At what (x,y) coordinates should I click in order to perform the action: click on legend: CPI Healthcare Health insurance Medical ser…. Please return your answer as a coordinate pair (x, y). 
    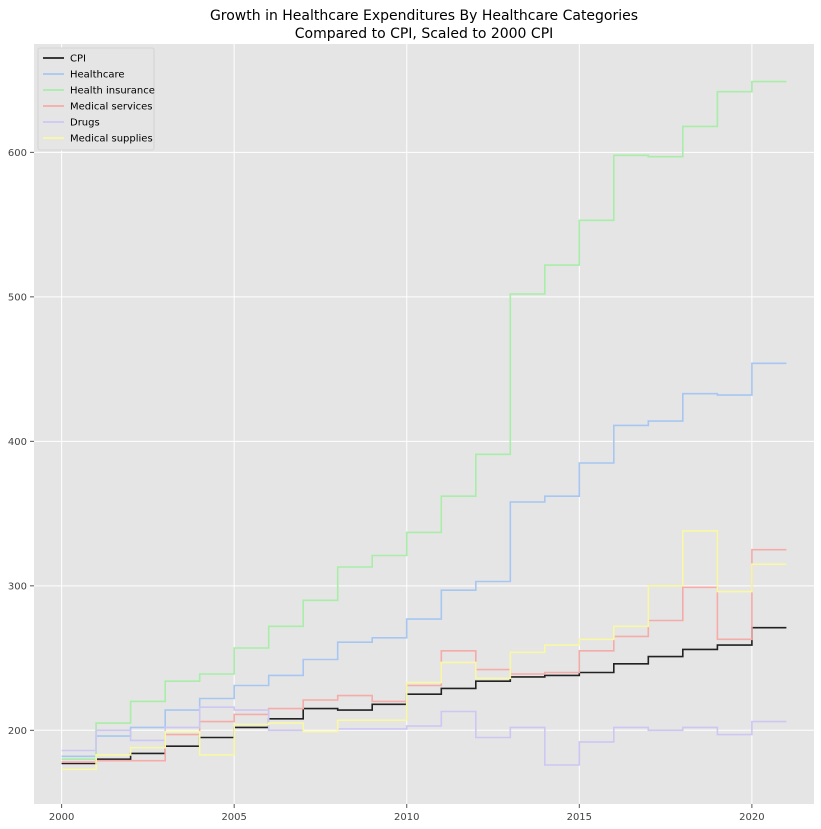
    Looking at the image, I should click on (96, 99).